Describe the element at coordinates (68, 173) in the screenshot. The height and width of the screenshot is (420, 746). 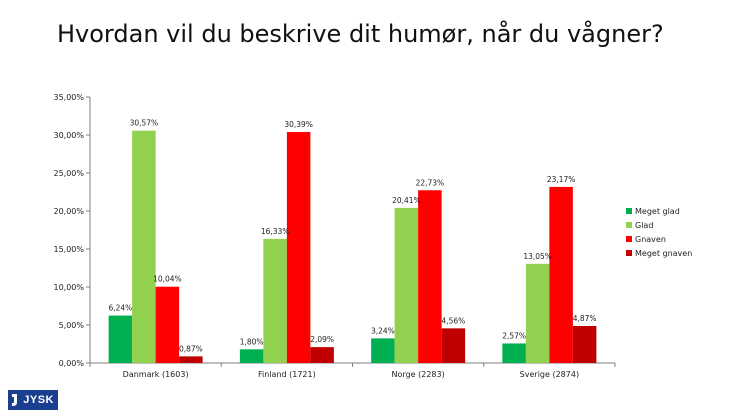
I see `y-tick-label: 25,00%` at that location.